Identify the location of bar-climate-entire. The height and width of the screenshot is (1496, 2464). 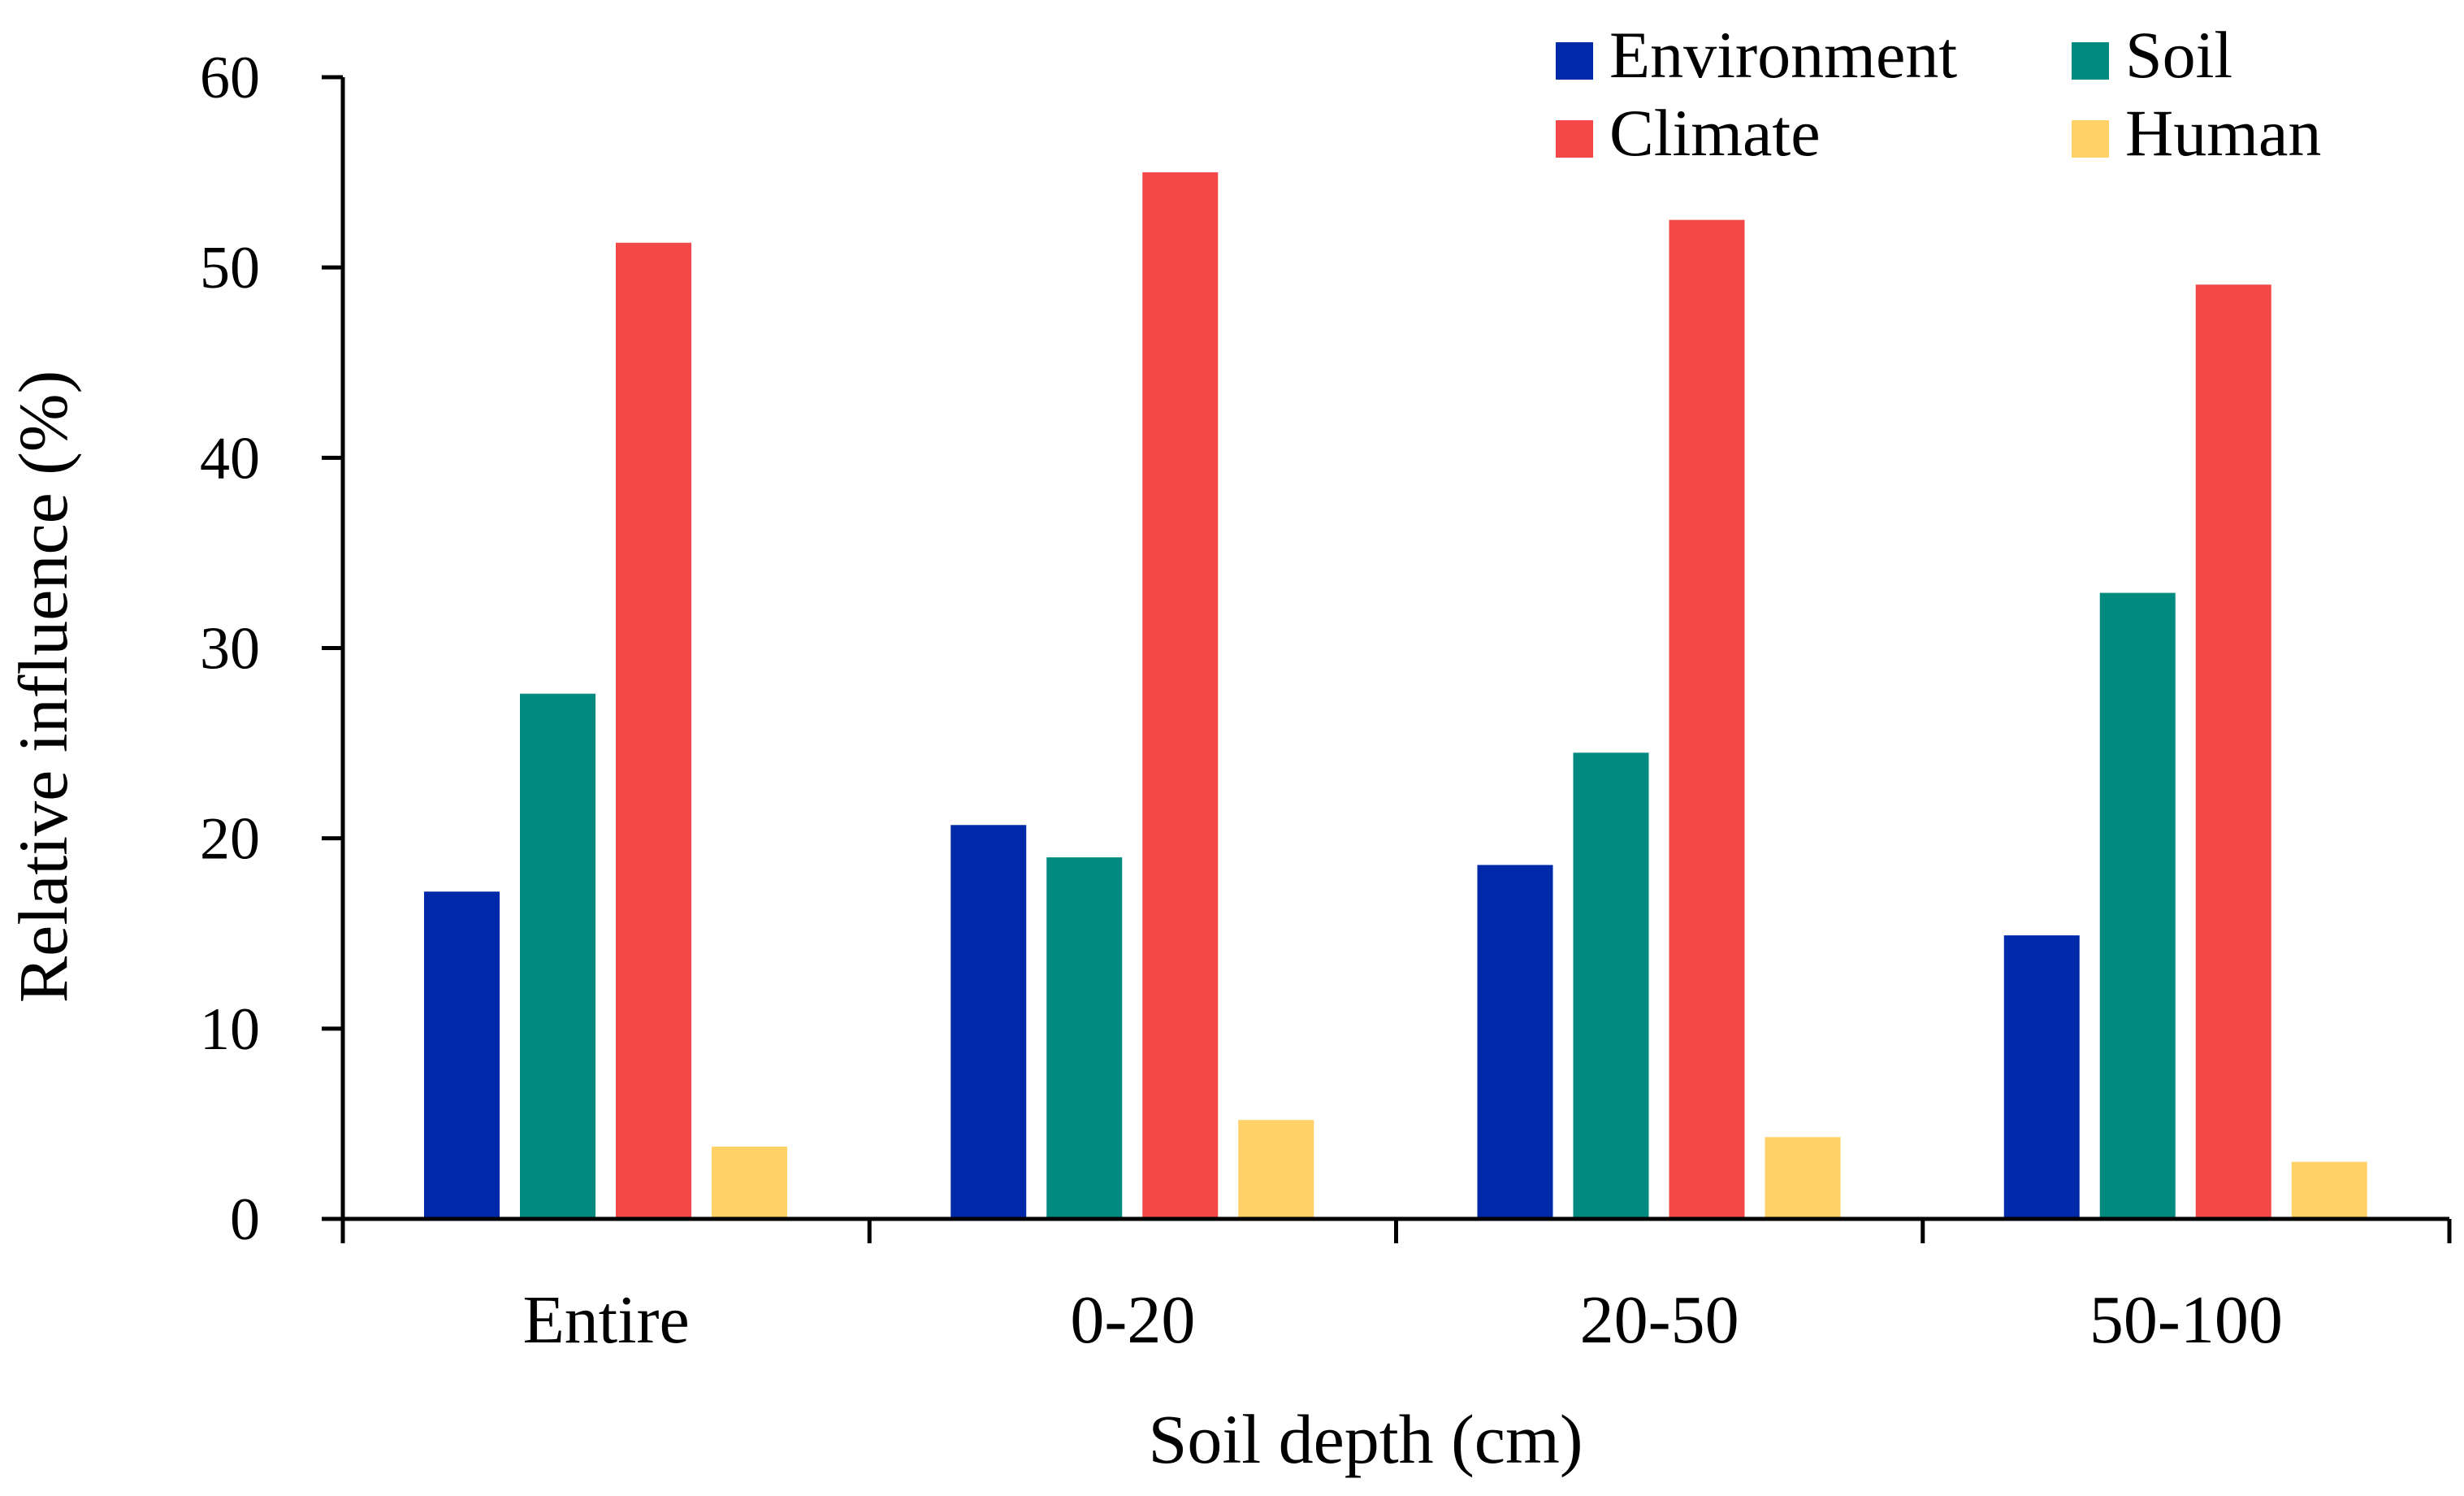
(653, 731).